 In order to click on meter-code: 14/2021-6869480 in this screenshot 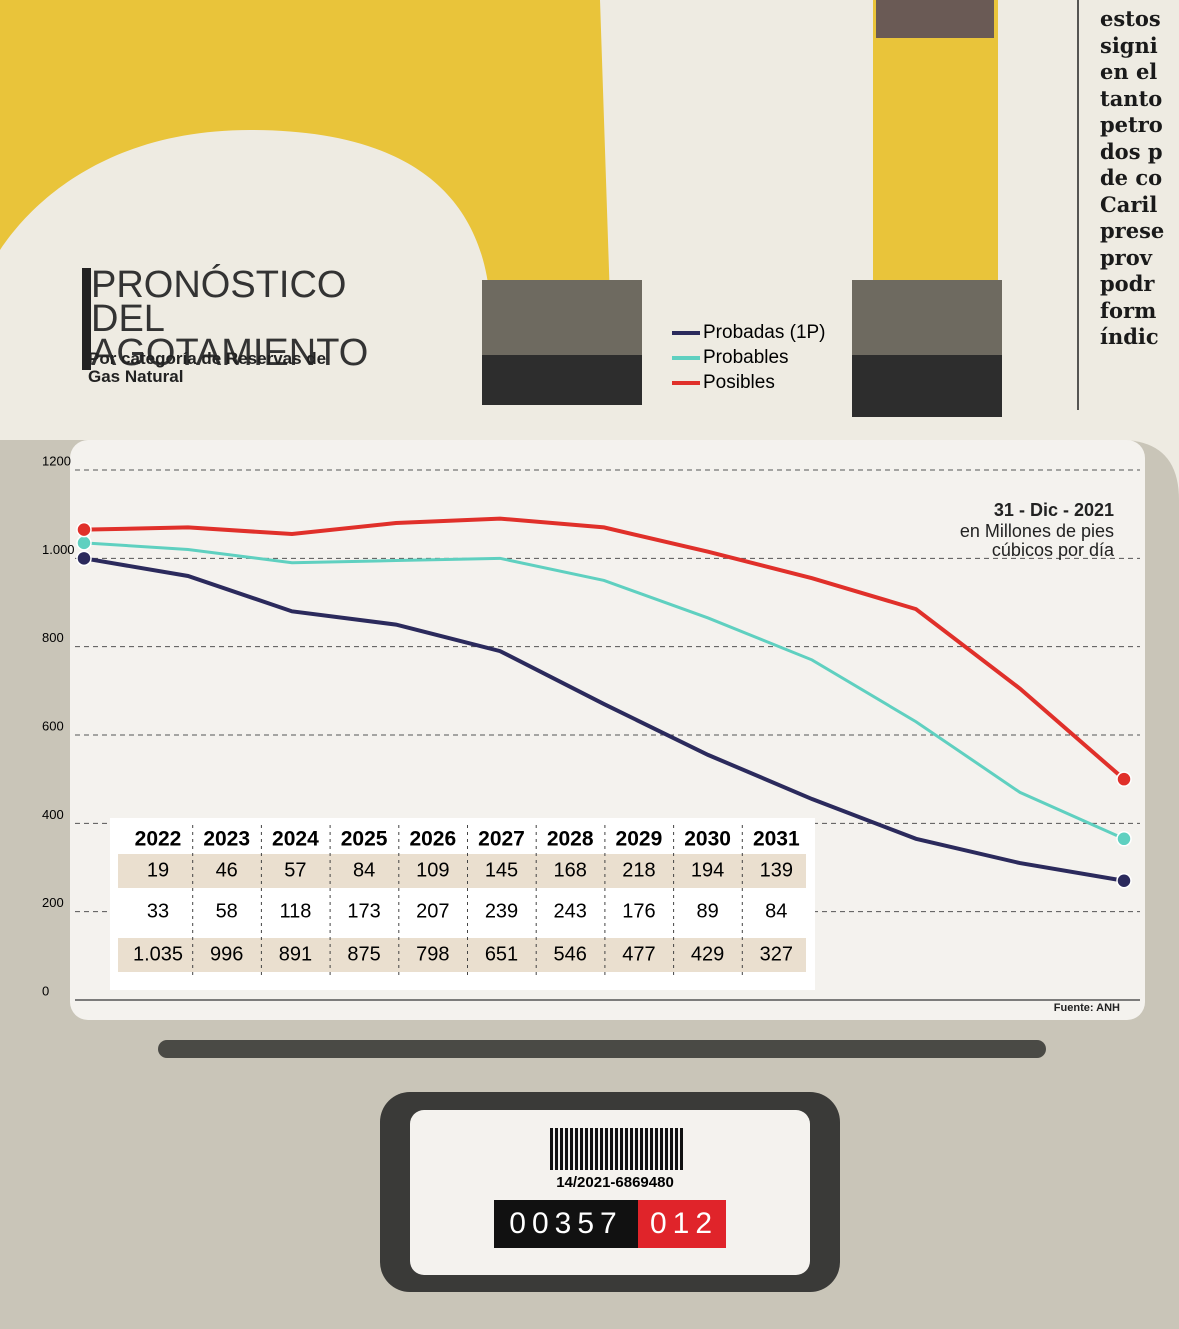, I will do `click(615, 1182)`.